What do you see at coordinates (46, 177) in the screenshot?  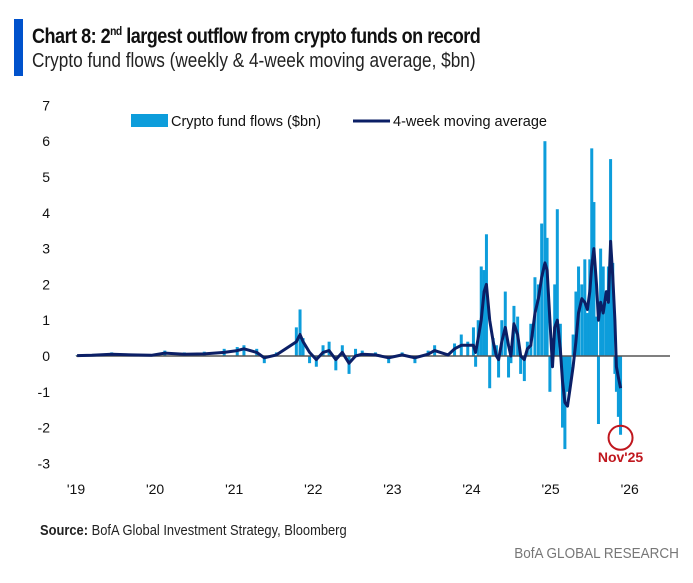 I see `y-tick-label: 5` at bounding box center [46, 177].